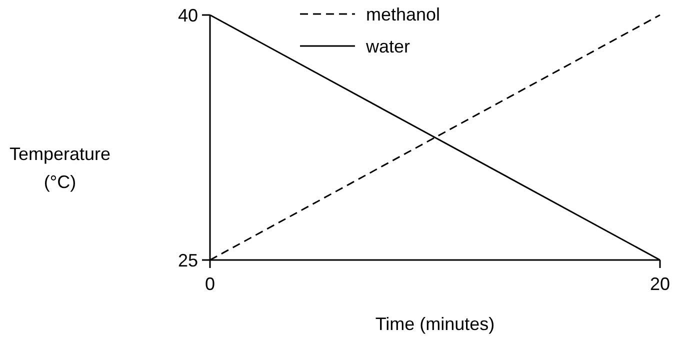 Image resolution: width=680 pixels, height=342 pixels. I want to click on y-tick-label: 40, so click(188, 15).